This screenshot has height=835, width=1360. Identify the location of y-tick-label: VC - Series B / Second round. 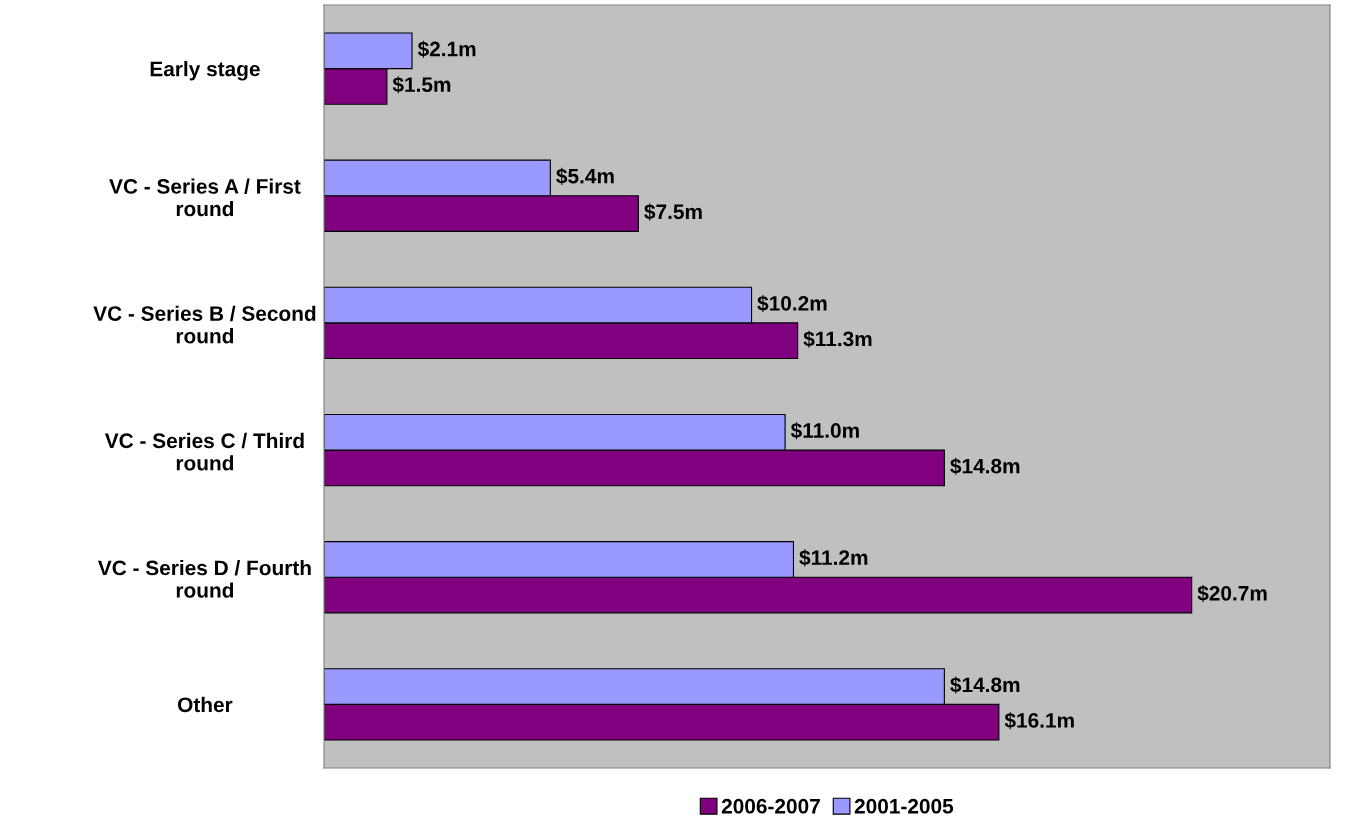
(204, 324).